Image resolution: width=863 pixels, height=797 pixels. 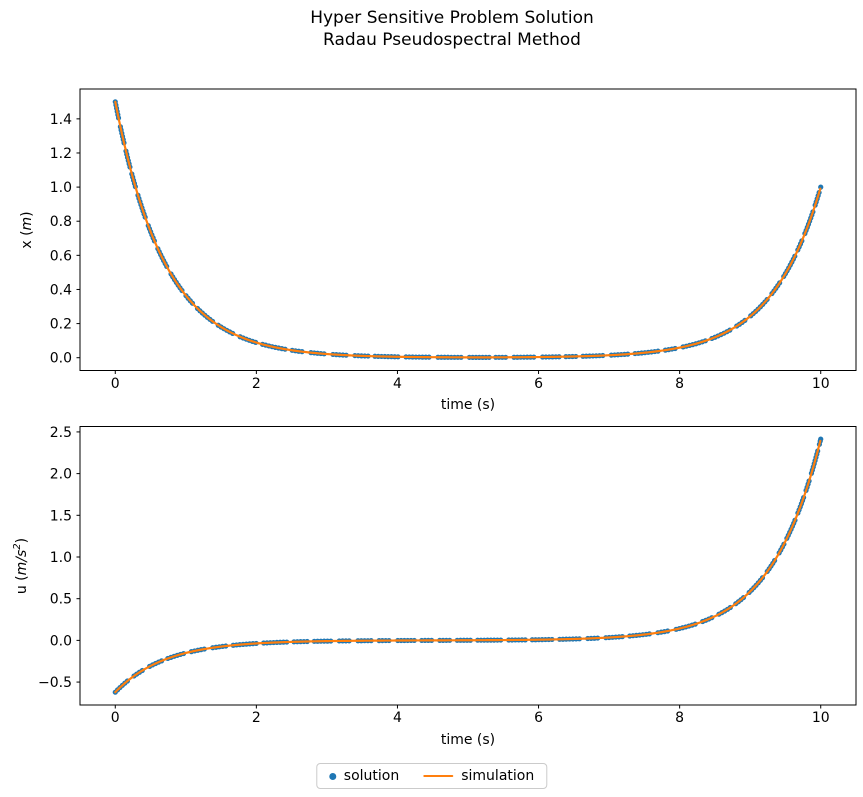 What do you see at coordinates (61, 120) in the screenshot?
I see `y-tick-label: 1.4` at bounding box center [61, 120].